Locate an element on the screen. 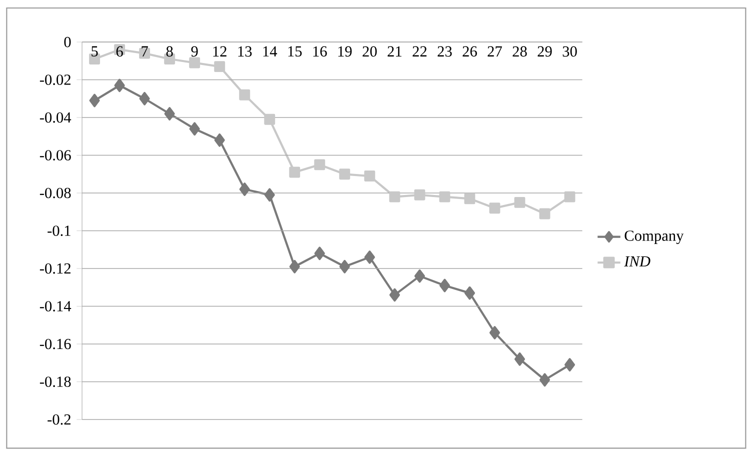 This screenshot has height=451, width=747. x-tick-label: 7 is located at coordinates (145, 51).